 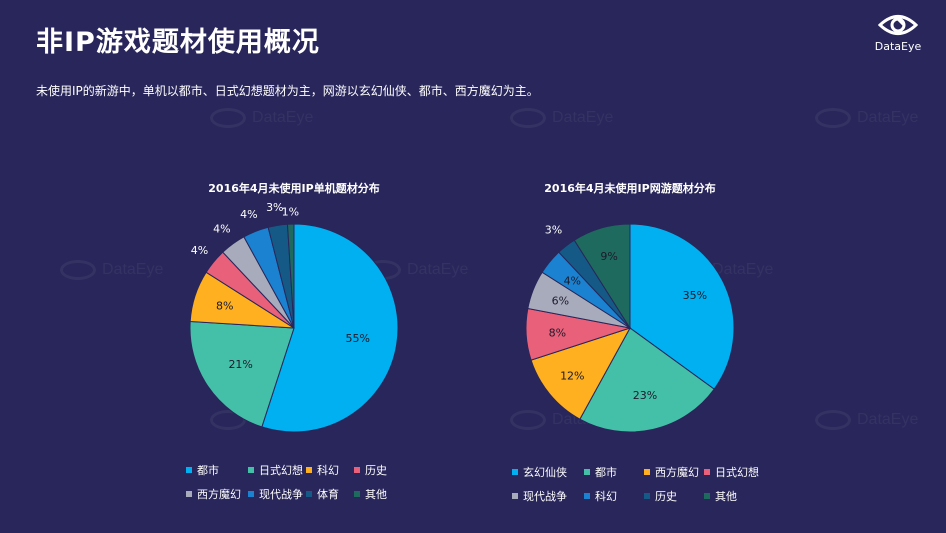 I want to click on legend-standalone: 都市 日式幻想 科幻 历史西方魔幻 现代战争 体育 其他, so click(x=294, y=482).